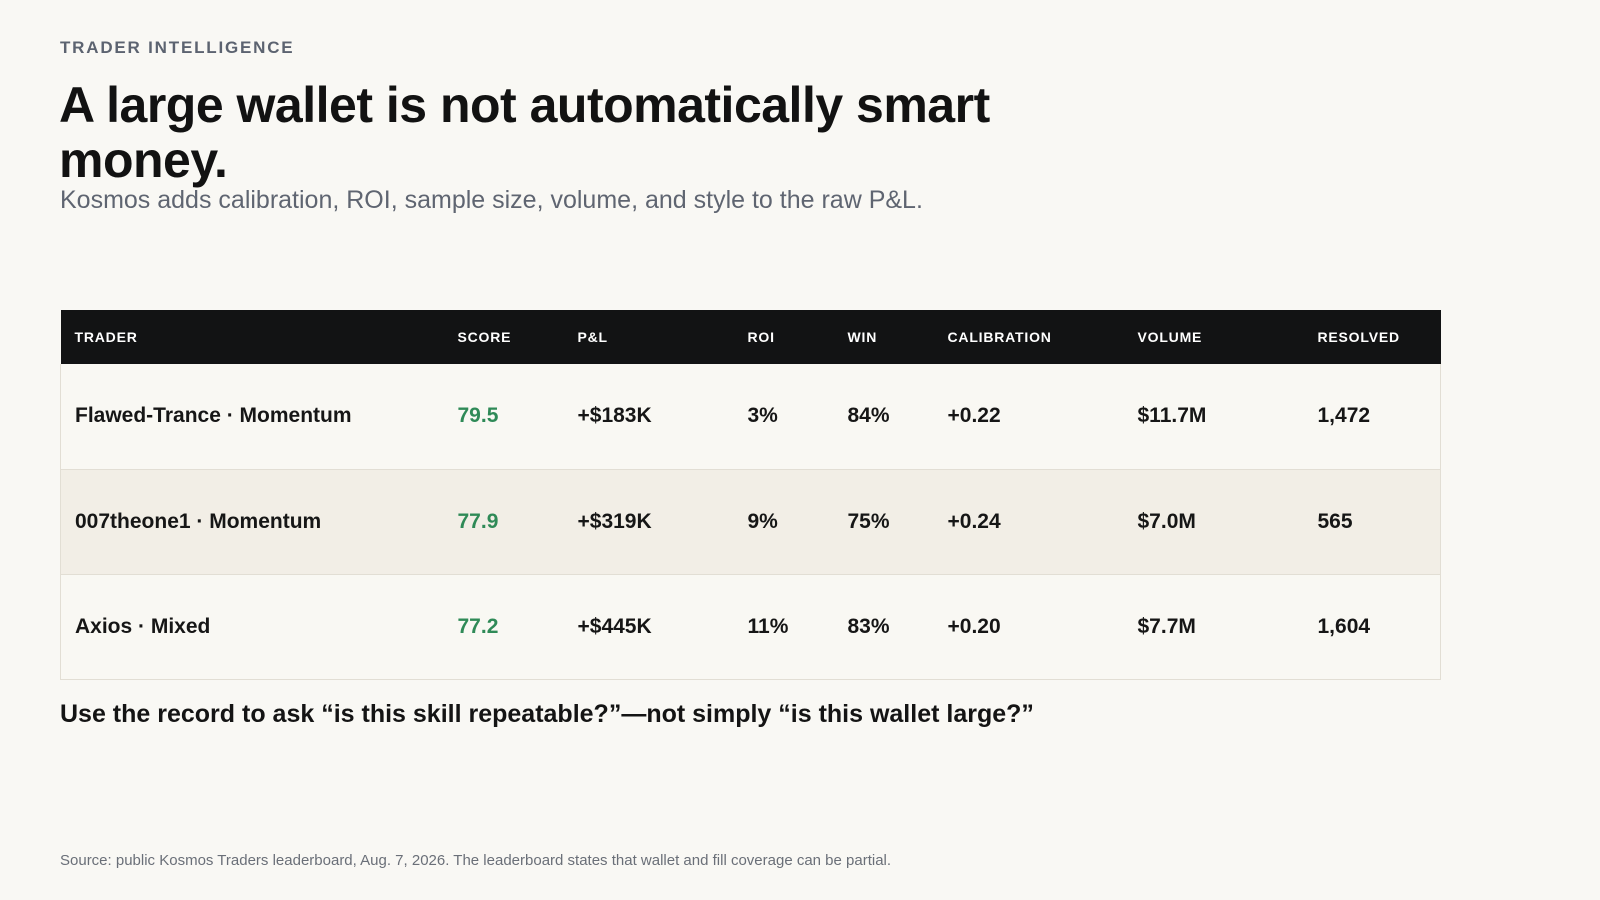 The width and height of the screenshot is (1600, 900). Describe the element at coordinates (1166, 521) in the screenshot. I see `volume-value: $7.0M` at that location.